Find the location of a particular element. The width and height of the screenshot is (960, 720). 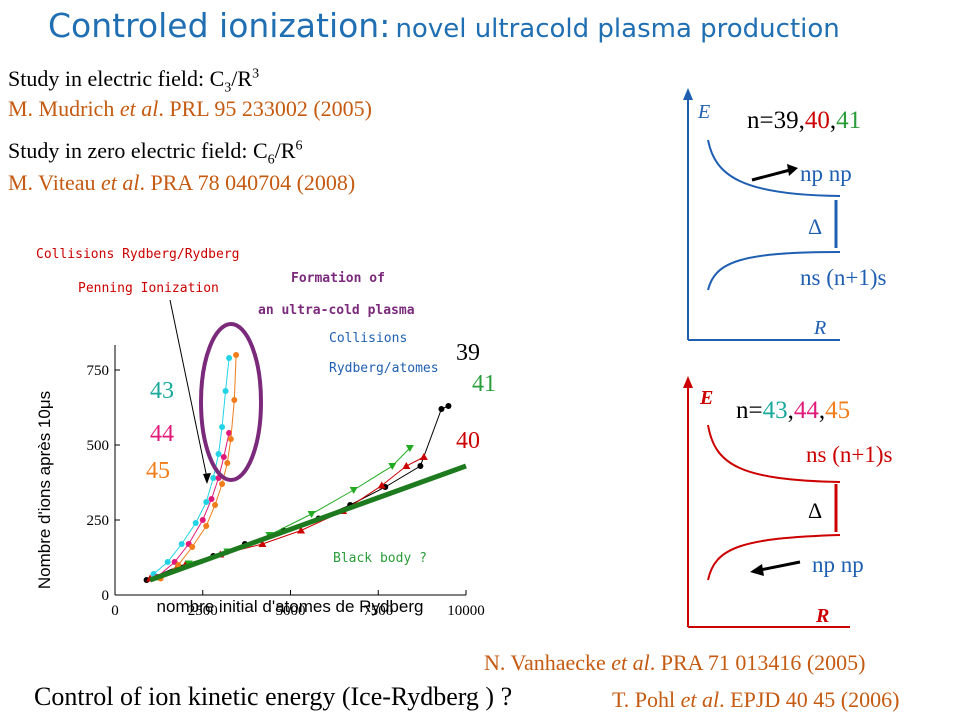

trend-line is located at coordinates (308, 523).